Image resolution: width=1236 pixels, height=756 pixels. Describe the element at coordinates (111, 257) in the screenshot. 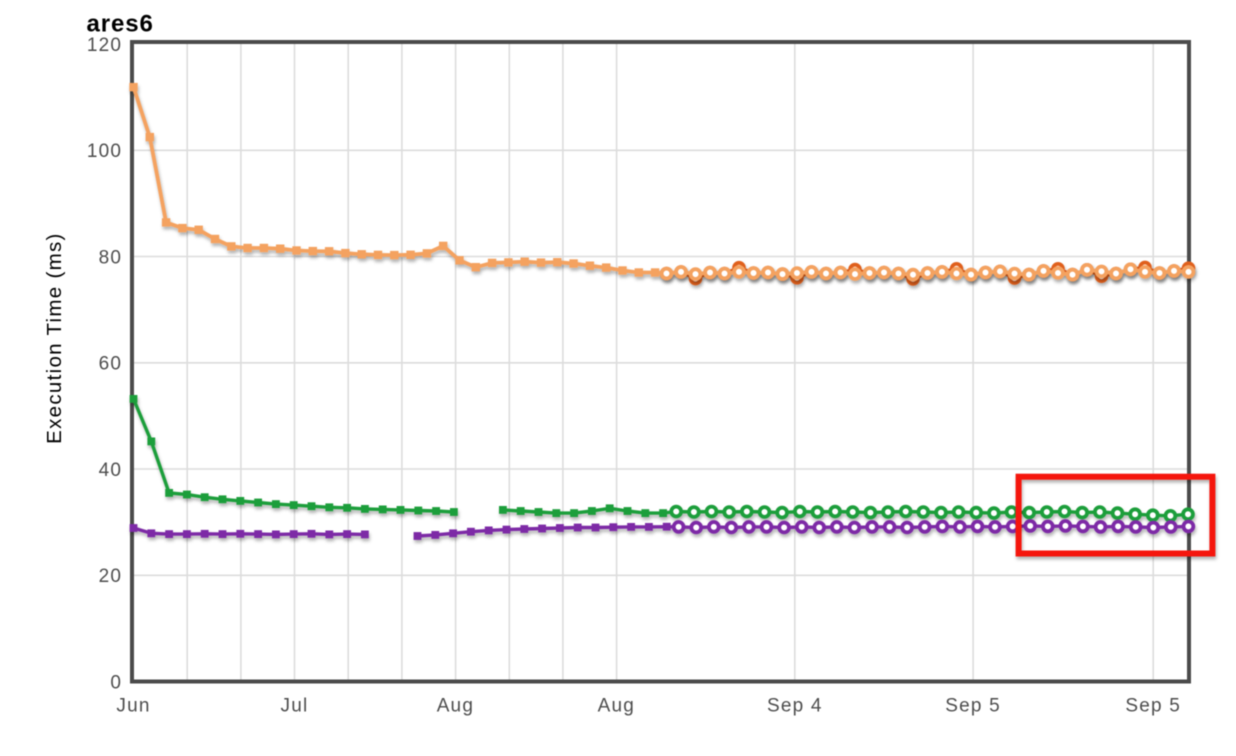

I see `svg-text: 80` at that location.